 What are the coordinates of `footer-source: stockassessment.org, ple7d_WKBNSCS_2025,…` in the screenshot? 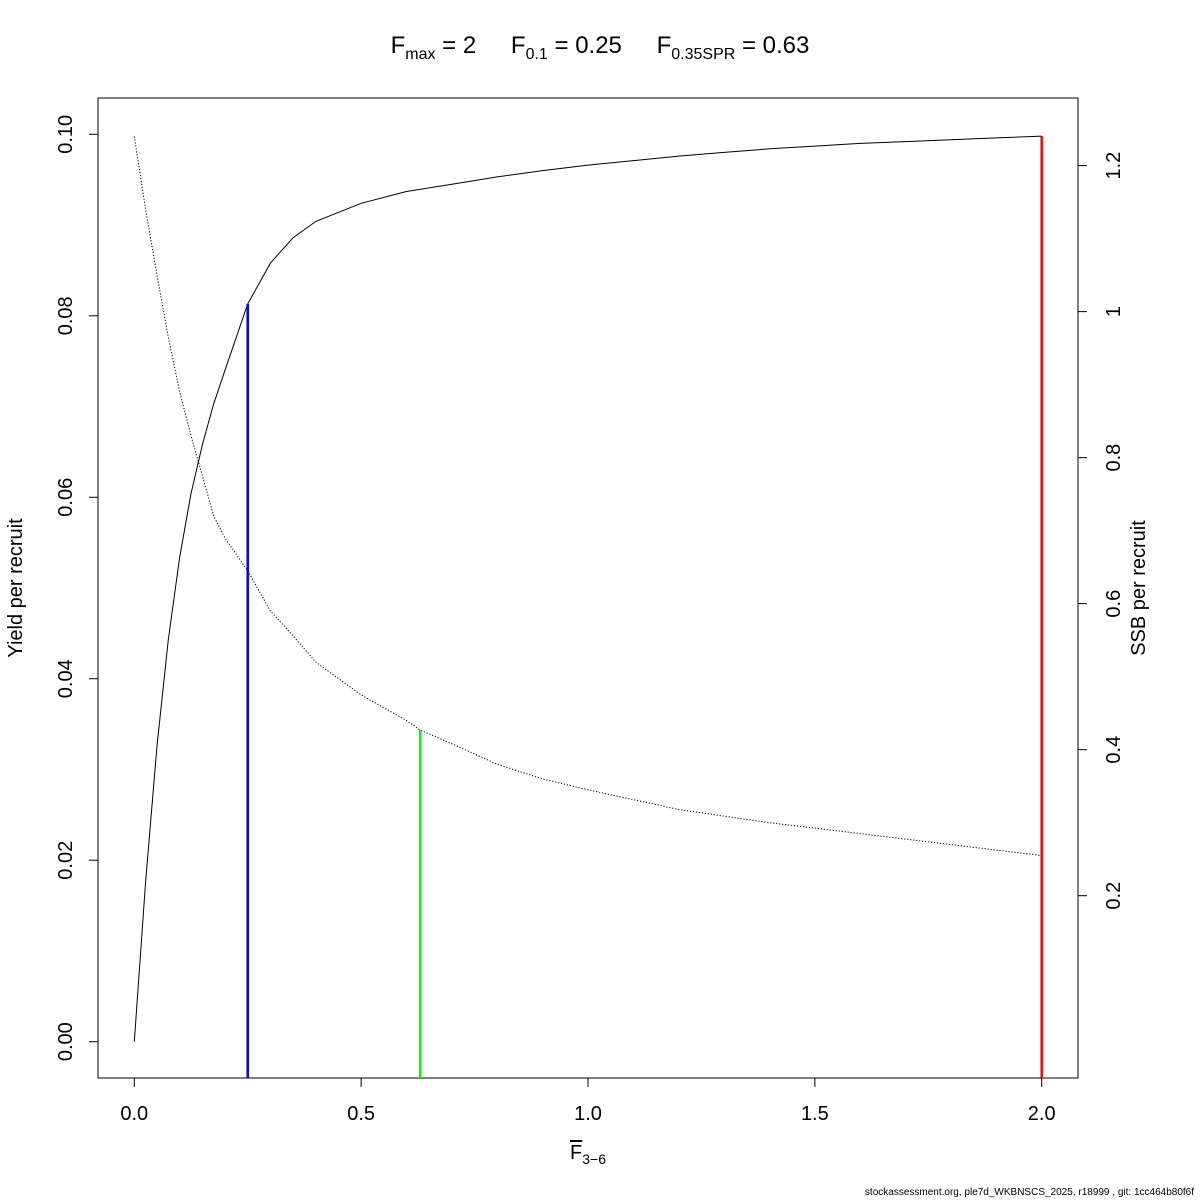 It's located at (1029, 1192).